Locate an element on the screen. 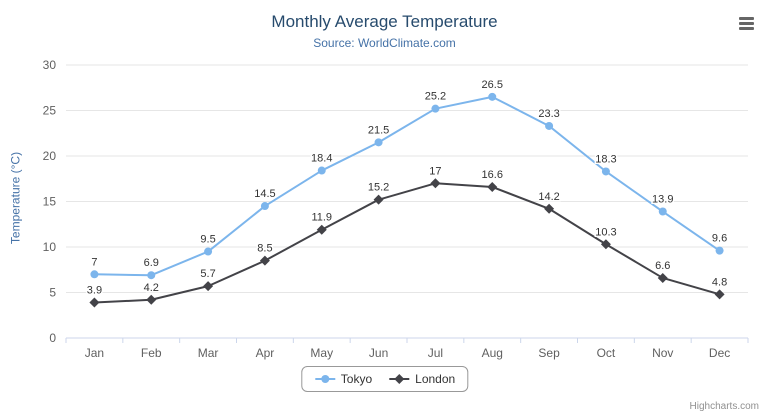 This screenshot has height=416, width=769. tokyo-legend-marker-icon is located at coordinates (324, 379).